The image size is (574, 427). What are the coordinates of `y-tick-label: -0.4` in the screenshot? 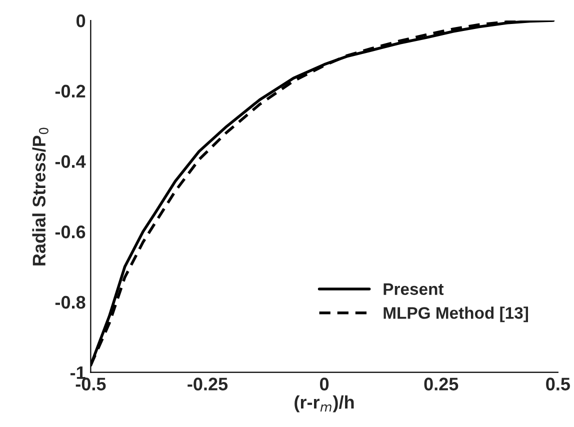 It's located at (70, 161).